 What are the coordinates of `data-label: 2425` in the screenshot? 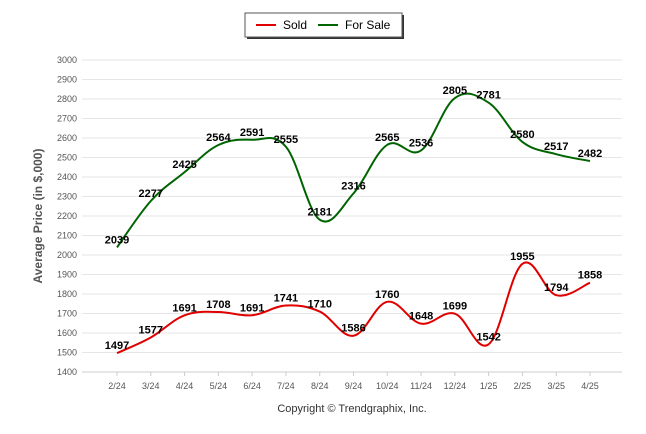 It's located at (184, 165).